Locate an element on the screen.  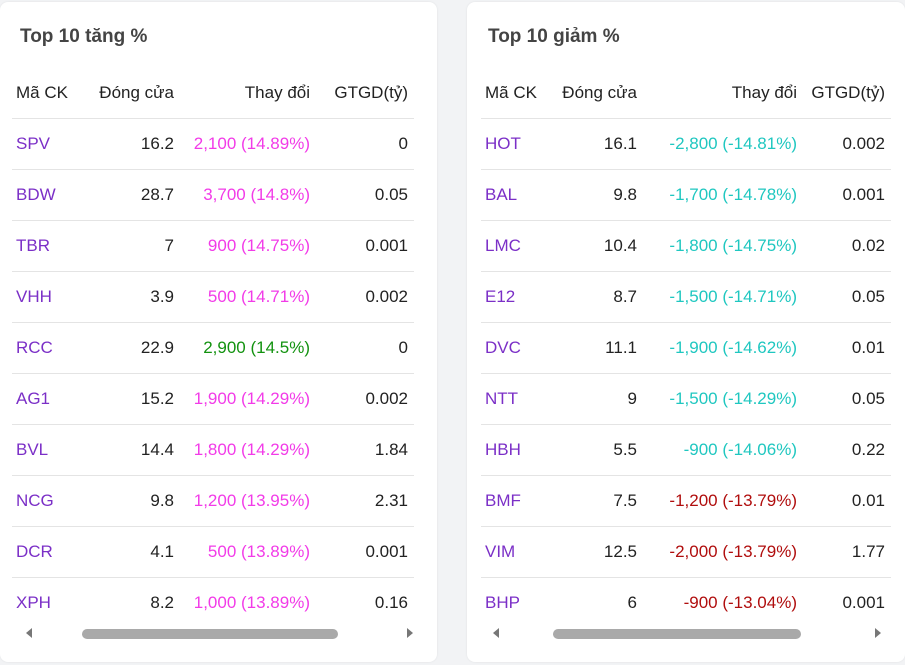
table-row: DVC 11.1 -1,900 (-14.62%) 0.01 is located at coordinates (686, 348).